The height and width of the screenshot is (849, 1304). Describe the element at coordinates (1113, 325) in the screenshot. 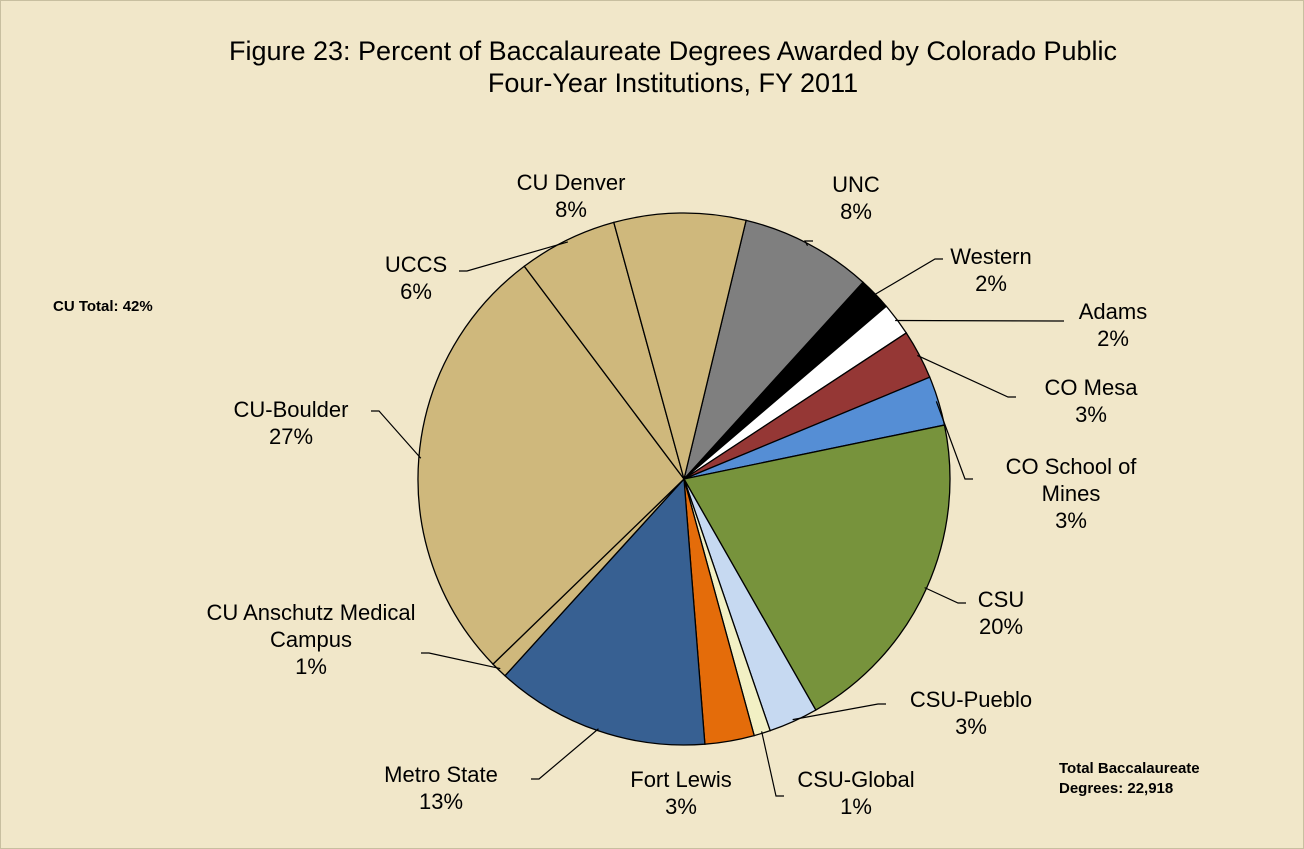

I see `slice-label: Adams 2%` at that location.